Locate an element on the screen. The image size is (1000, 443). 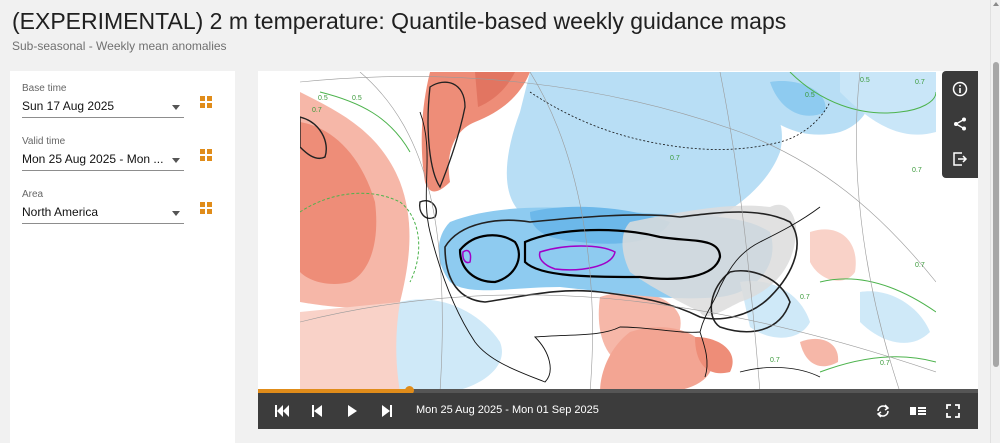
timeline-handle is located at coordinates (410, 390).